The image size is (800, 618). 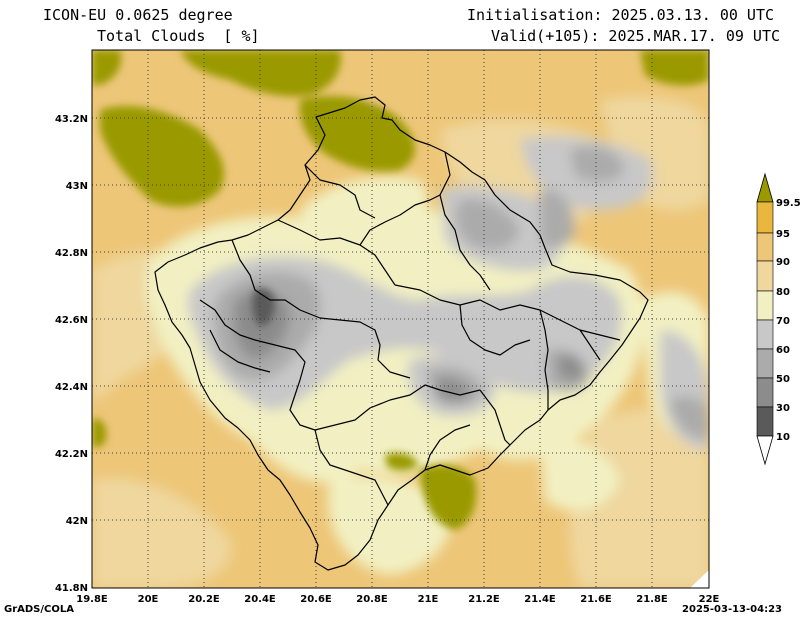 I want to click on variable-title: Total Clouds [ %], so click(x=178, y=36).